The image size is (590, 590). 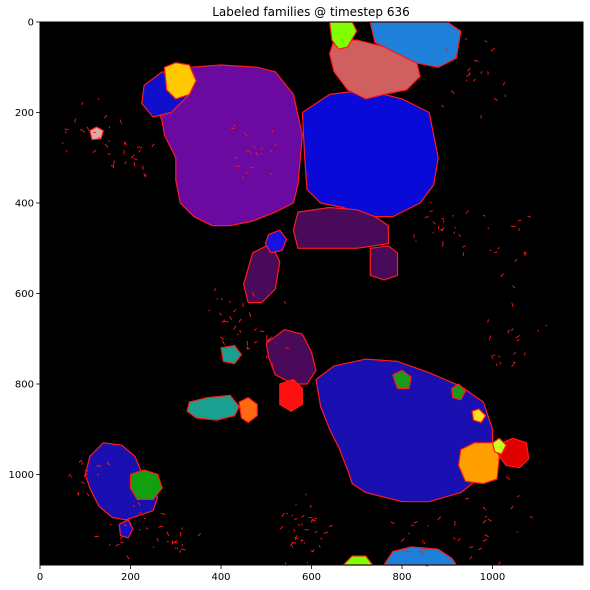 I want to click on x-tick-label: 200, so click(x=130, y=577).